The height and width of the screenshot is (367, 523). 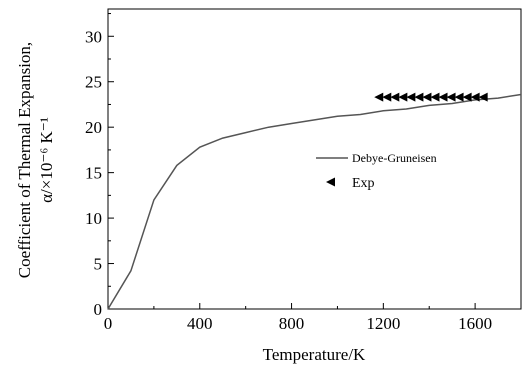 What do you see at coordinates (394, 158) in the screenshot?
I see `legend-label-debye-gruneisen: Debye-Gruneisen` at bounding box center [394, 158].